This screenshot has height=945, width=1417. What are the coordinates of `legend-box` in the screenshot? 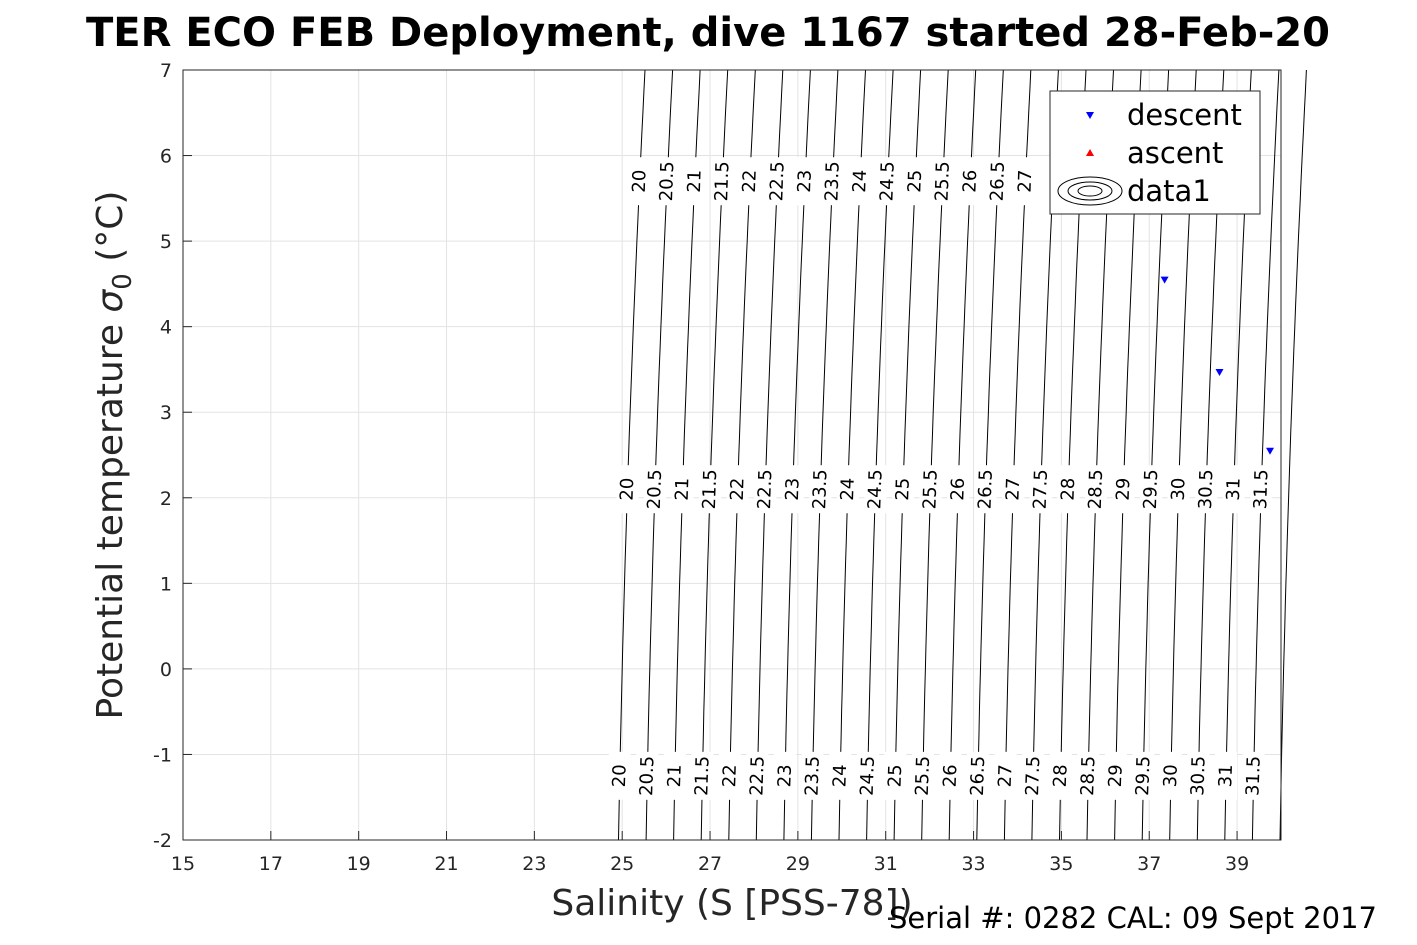 It's located at (1155, 152).